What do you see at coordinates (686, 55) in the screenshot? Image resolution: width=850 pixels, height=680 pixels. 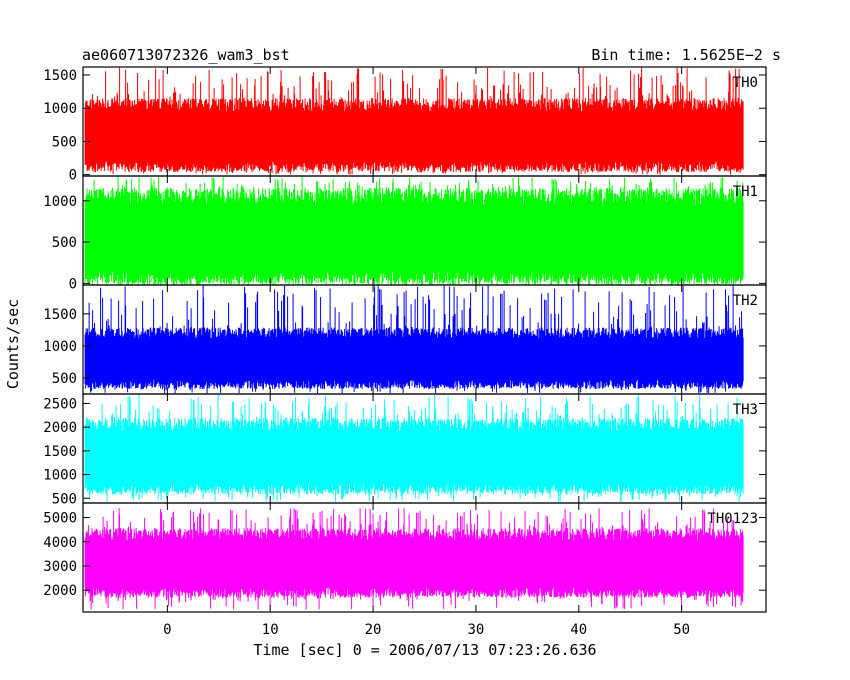 I see `chart-title-right: Bin time: 1.5625E−2 s` at bounding box center [686, 55].